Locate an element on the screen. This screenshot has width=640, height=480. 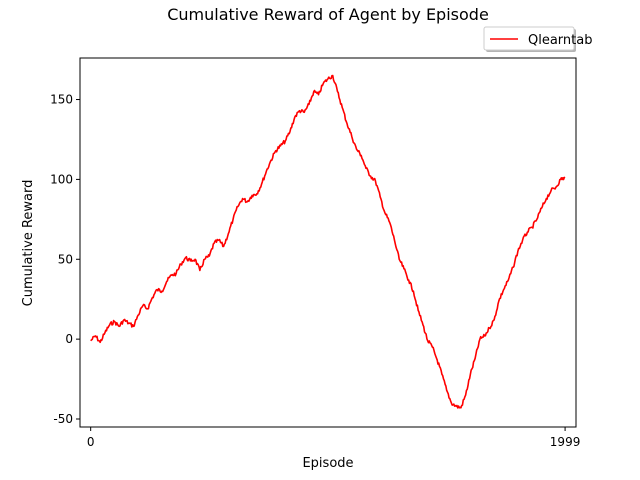
x-axis-label: Episode is located at coordinates (327, 463).